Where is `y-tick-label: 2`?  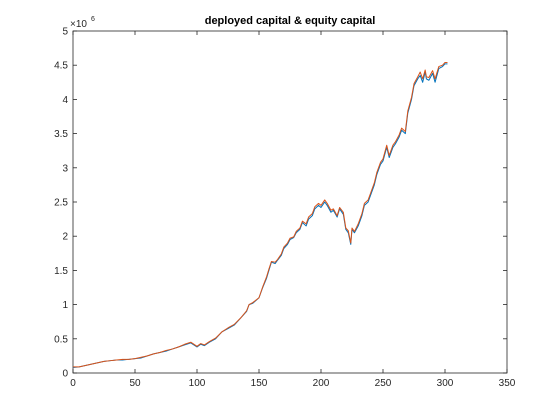
y-tick-label: 2 is located at coordinates (65, 237).